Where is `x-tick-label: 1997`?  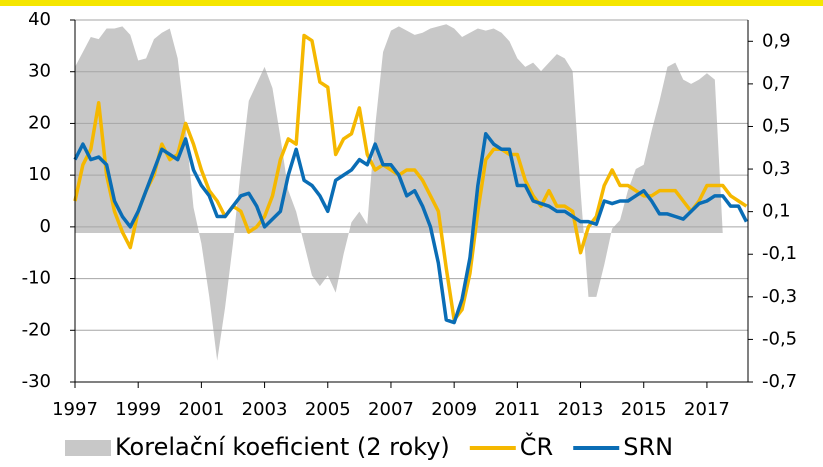
x-tick-label: 1997 is located at coordinates (75, 409).